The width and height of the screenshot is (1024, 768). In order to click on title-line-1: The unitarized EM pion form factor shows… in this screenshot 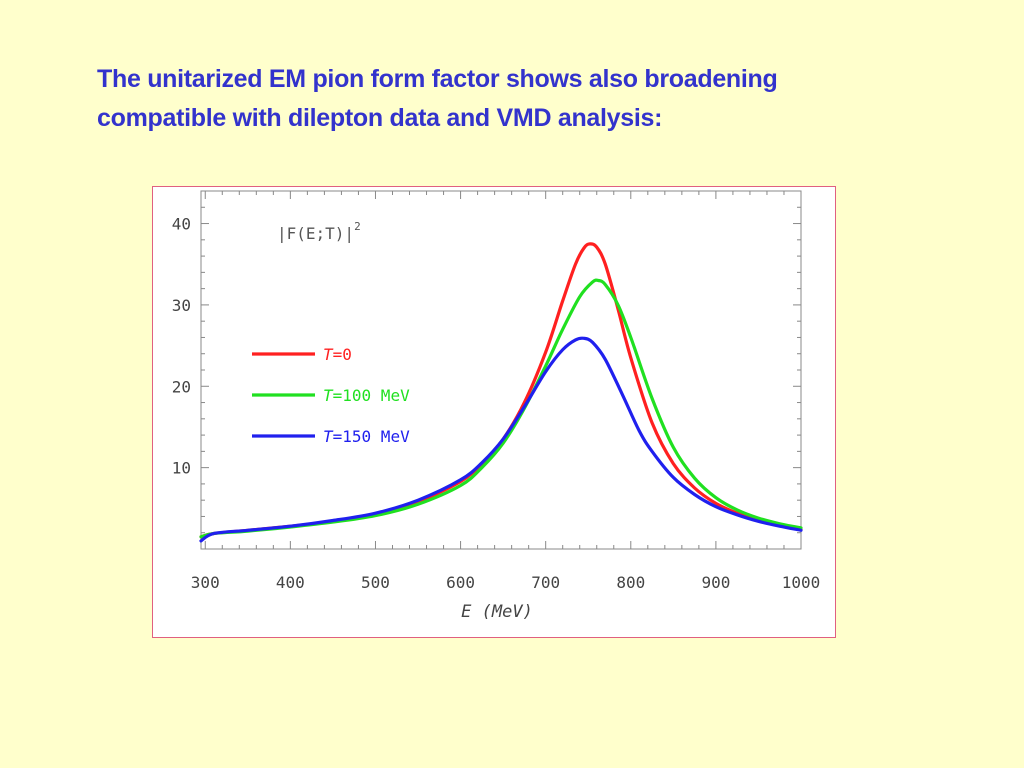, I will do `click(437, 79)`.